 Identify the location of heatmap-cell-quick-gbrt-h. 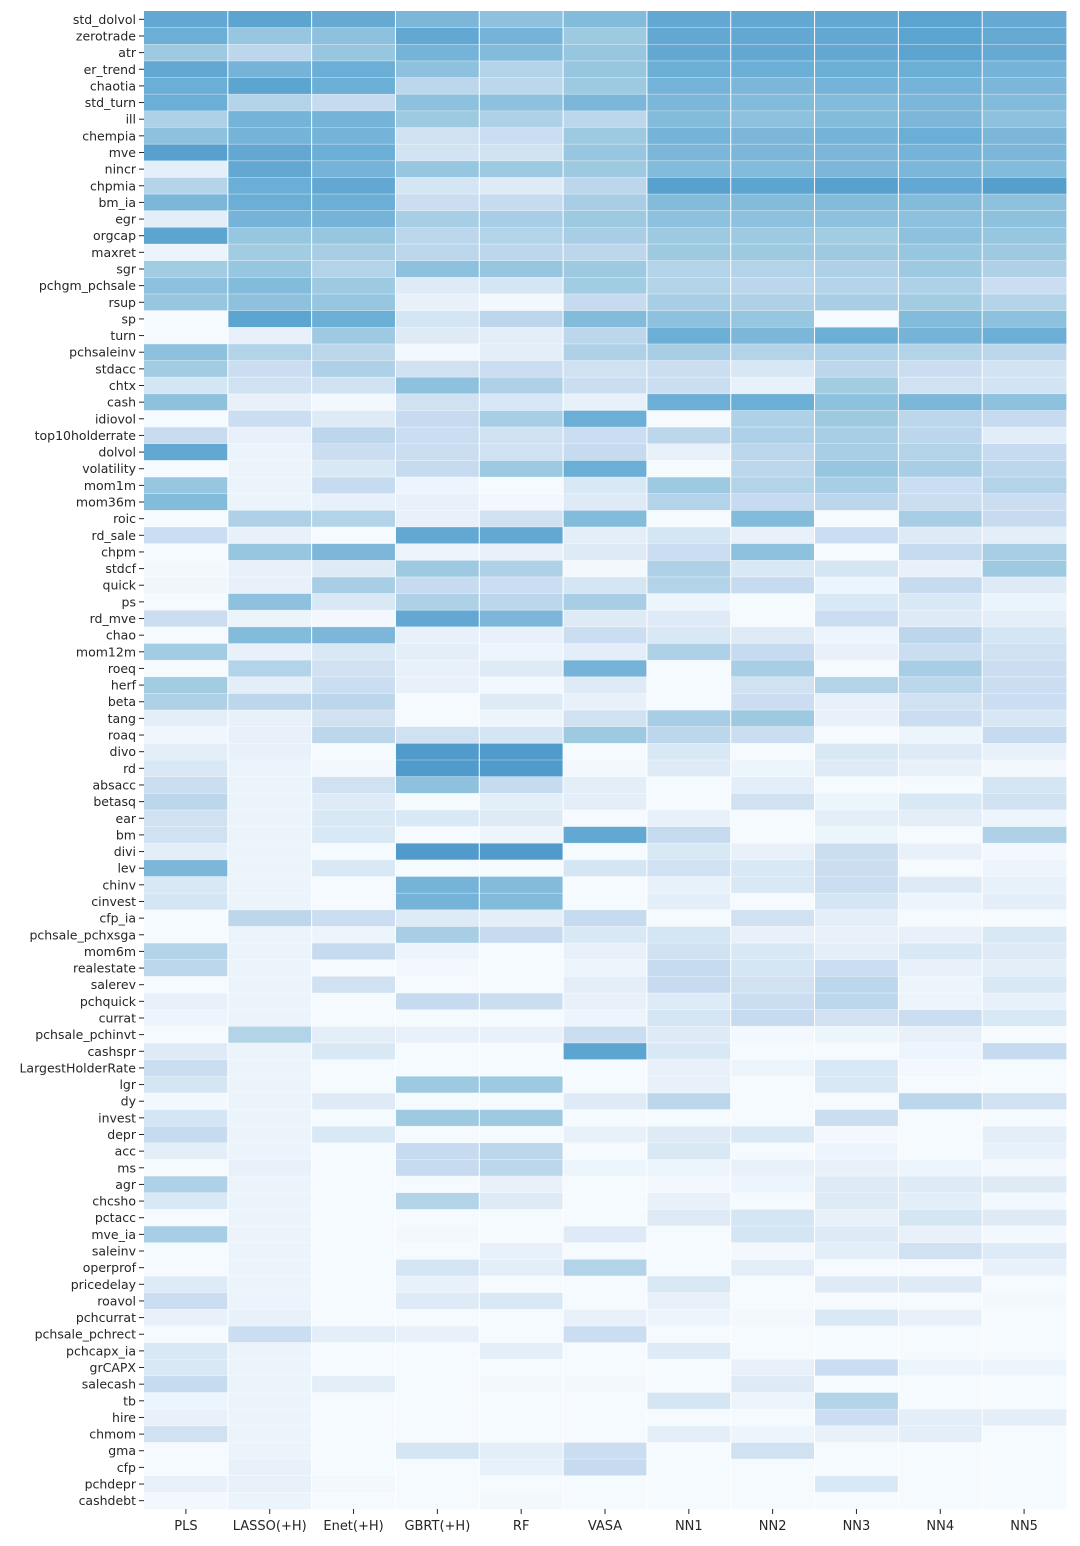
(437, 585).